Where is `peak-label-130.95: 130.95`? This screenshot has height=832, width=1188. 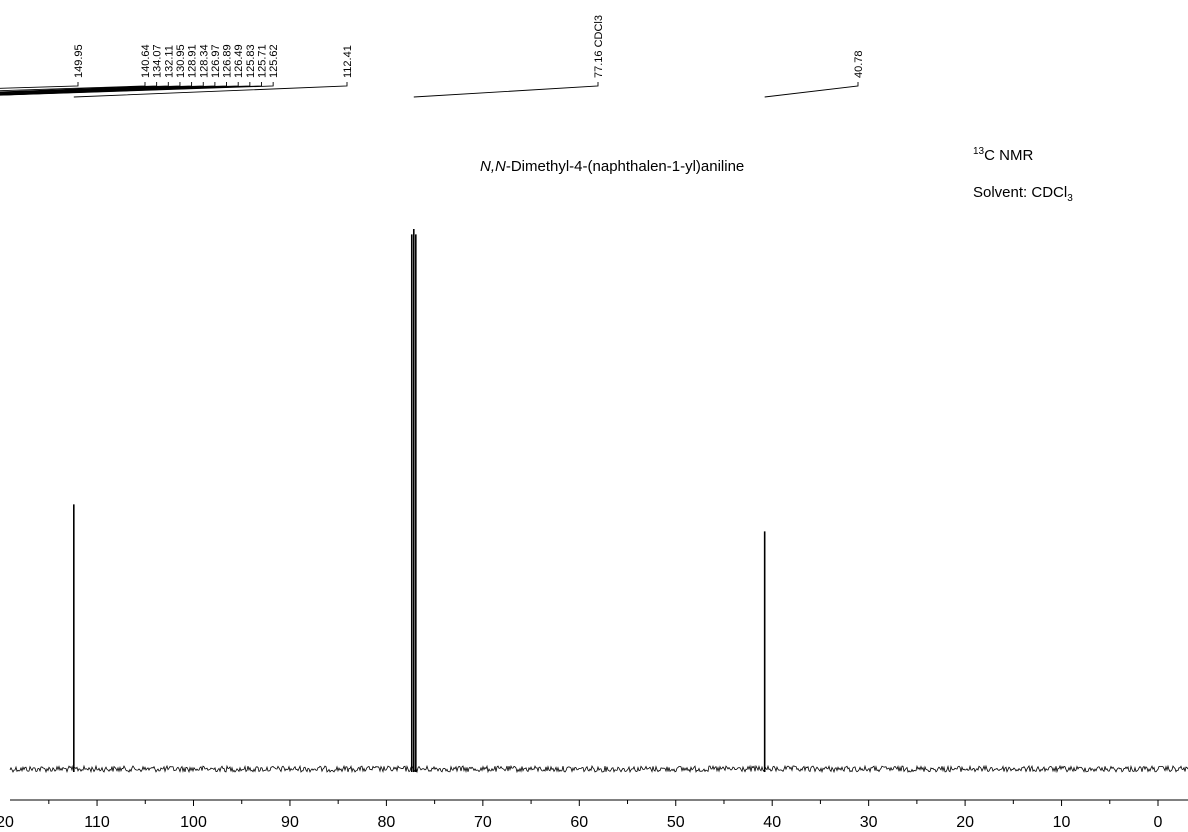
peak-label-130.95: 130.95 is located at coordinates (181, 61).